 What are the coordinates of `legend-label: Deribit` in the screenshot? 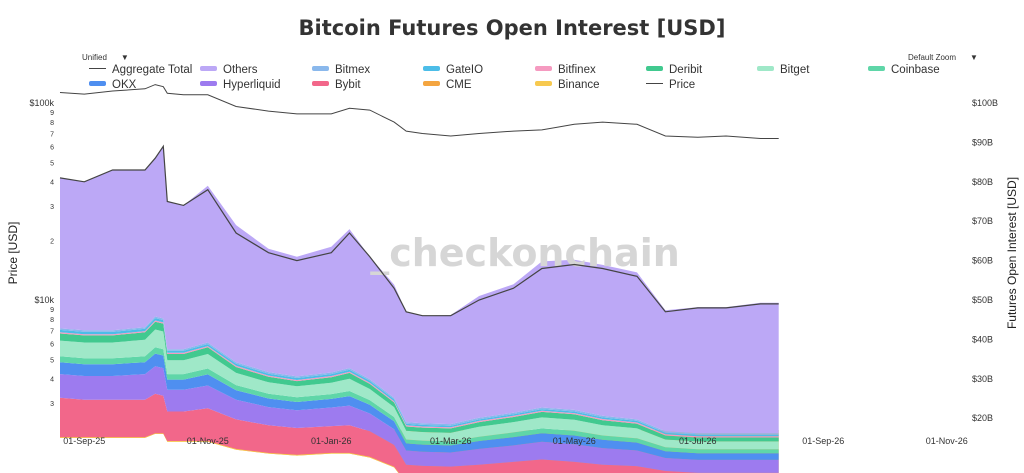 It's located at (686, 70).